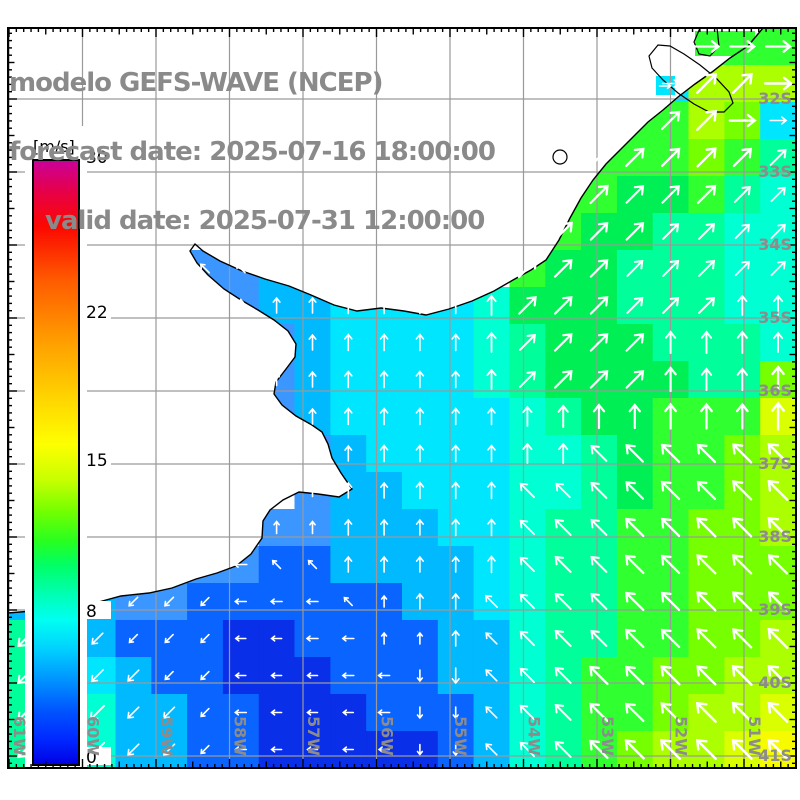  I want to click on lon-label: 54W, so click(534, 736).